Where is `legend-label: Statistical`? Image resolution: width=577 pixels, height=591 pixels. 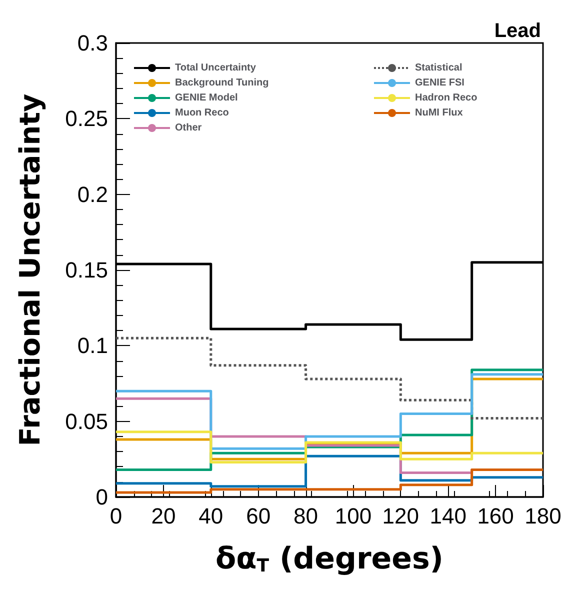 legend-label: Statistical is located at coordinates (438, 68).